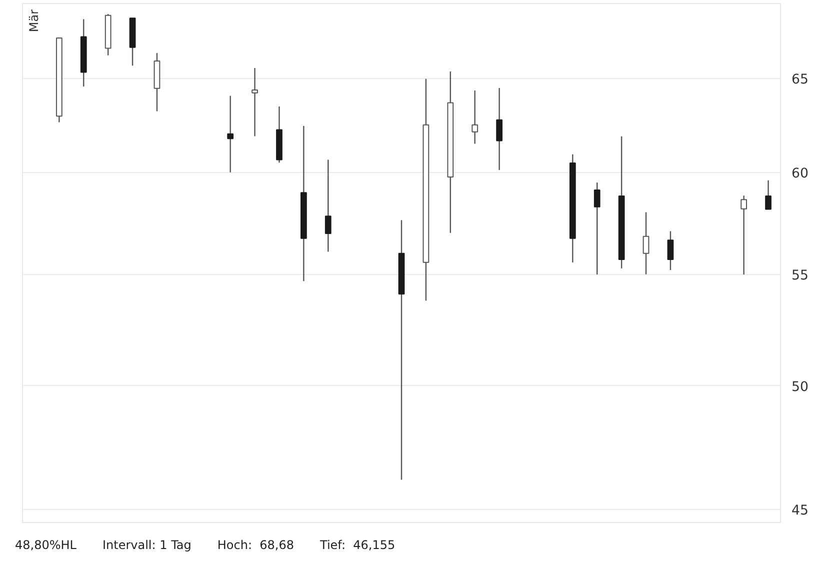 The width and height of the screenshot is (829, 572). What do you see at coordinates (33, 20) in the screenshot?
I see `annotation: Mär` at bounding box center [33, 20].